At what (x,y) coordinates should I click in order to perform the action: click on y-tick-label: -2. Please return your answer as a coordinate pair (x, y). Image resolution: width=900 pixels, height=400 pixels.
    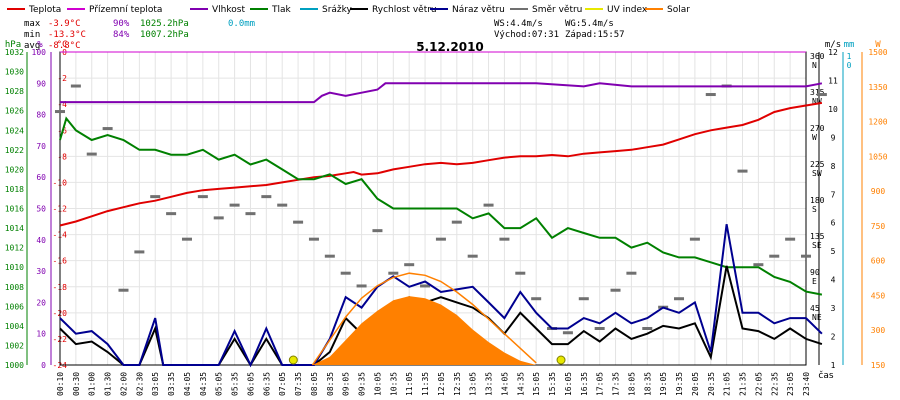
    Looking at the image, I should click on (62, 78).